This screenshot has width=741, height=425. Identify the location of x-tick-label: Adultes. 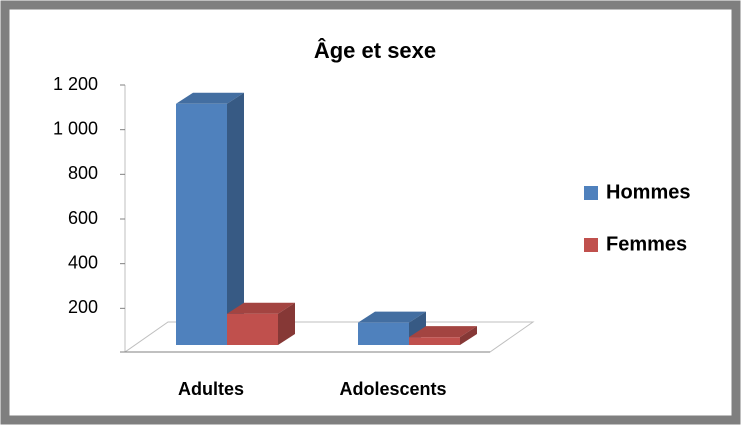
(211, 389).